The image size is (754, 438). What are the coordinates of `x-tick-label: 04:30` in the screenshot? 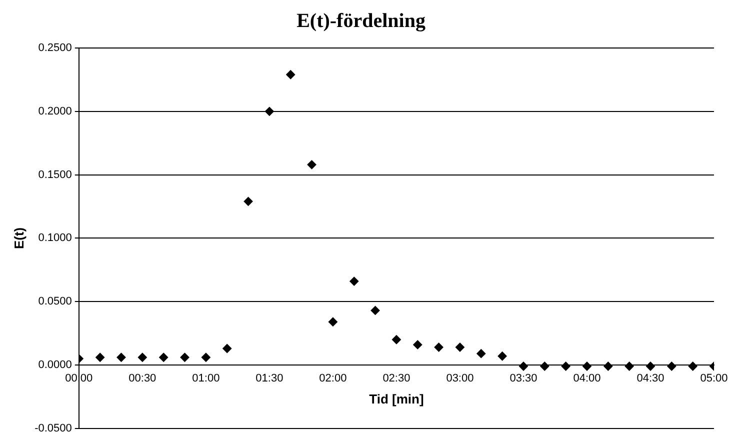 It's located at (650, 378).